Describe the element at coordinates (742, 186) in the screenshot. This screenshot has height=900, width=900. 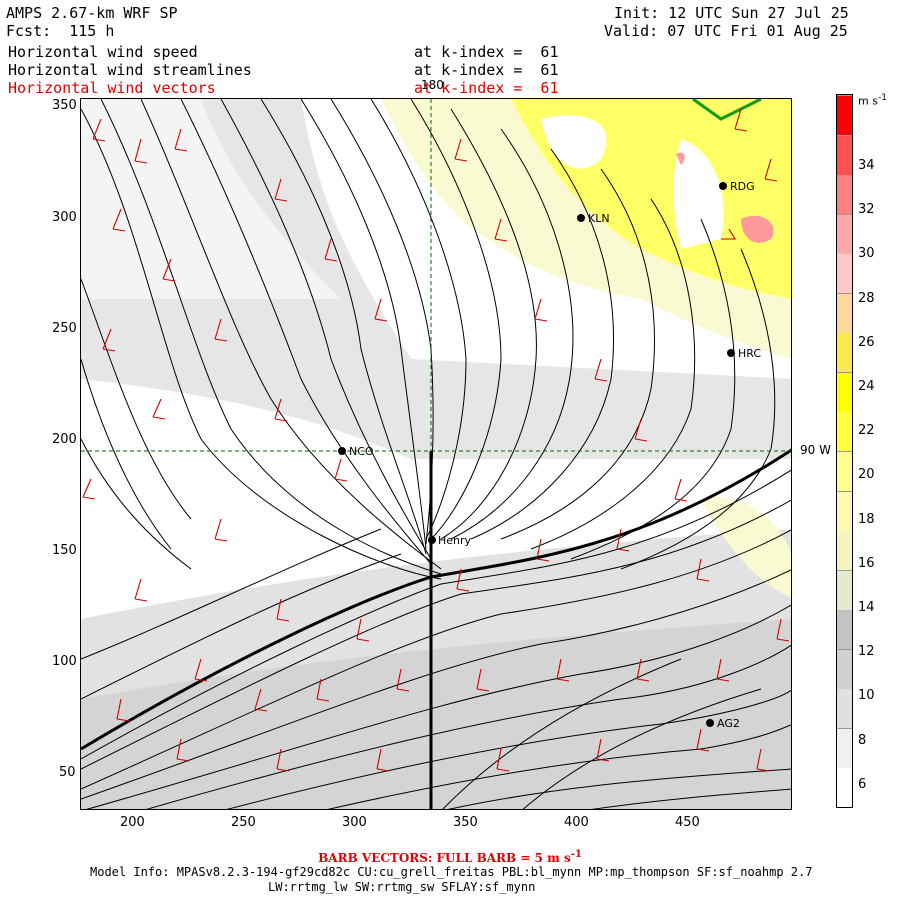
I see `station-label: RDG` at that location.